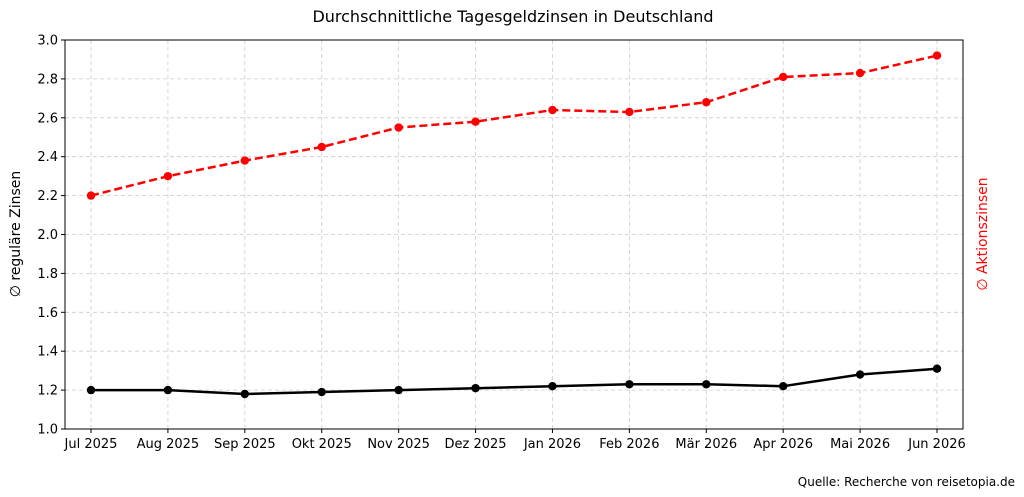 The image size is (1024, 497). What do you see at coordinates (936, 444) in the screenshot?
I see `x-tick-label: Jun 2026` at bounding box center [936, 444].